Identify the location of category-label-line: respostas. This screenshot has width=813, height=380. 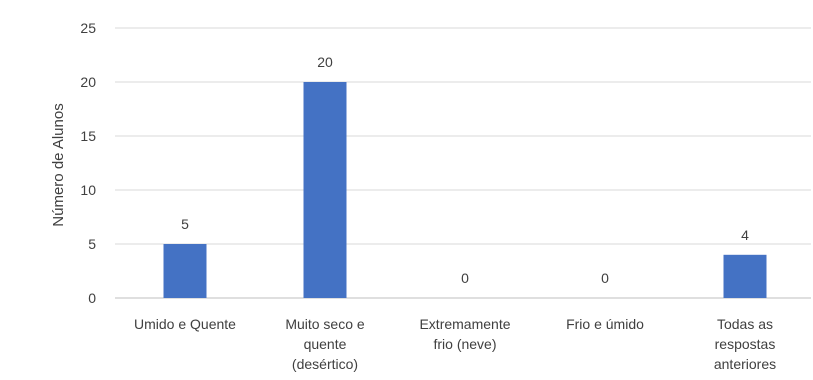
(745, 344).